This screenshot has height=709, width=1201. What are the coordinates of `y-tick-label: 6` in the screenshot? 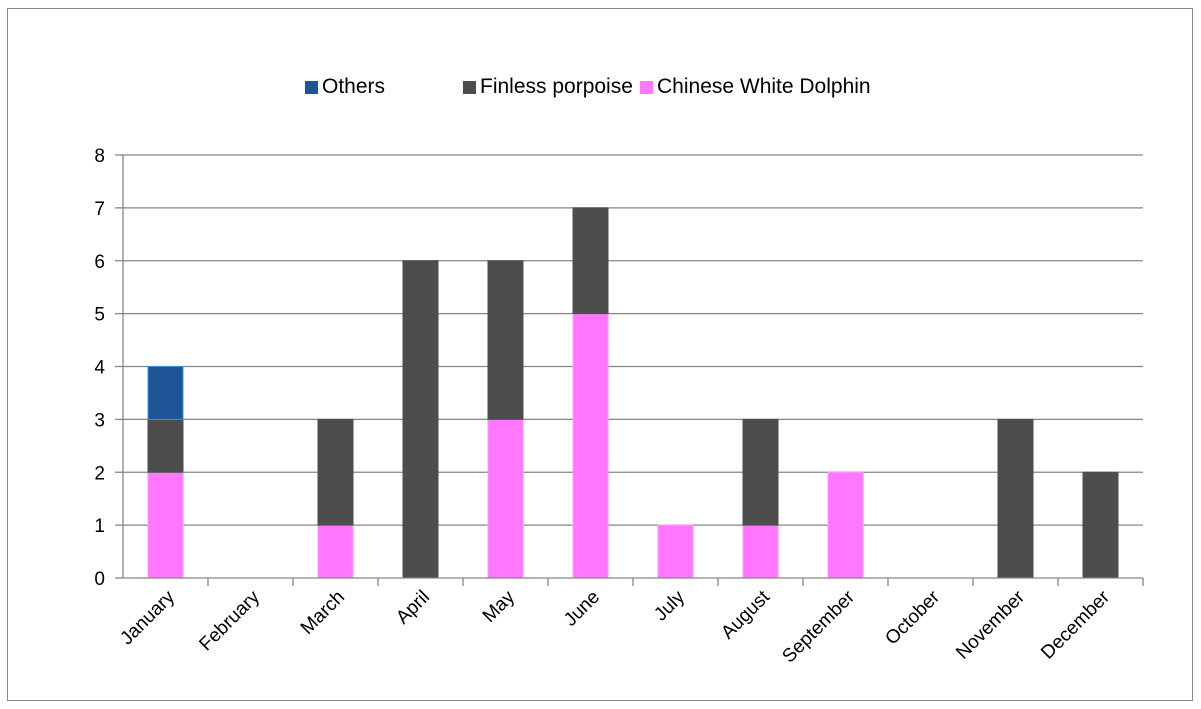 It's located at (99, 262).